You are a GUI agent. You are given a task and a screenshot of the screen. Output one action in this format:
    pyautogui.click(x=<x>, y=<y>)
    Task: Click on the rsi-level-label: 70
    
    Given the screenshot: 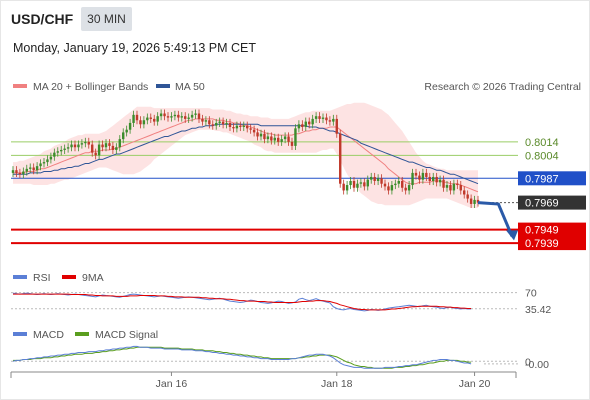 What is the action you would take?
    pyautogui.click(x=531, y=294)
    